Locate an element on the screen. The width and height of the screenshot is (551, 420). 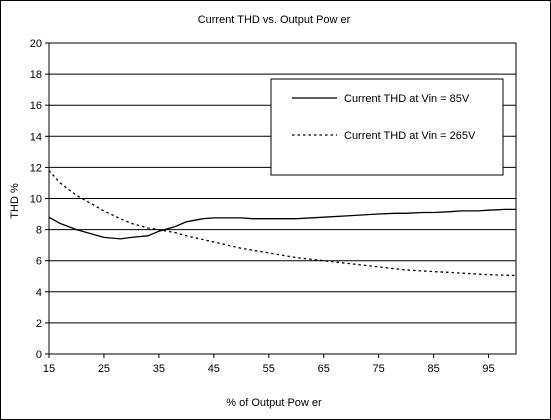
legend-label-1: Current THD at Vin = 85V is located at coordinates (407, 99).